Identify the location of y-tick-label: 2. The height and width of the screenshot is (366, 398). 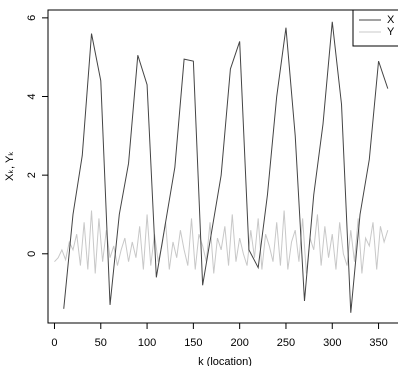
(32, 175).